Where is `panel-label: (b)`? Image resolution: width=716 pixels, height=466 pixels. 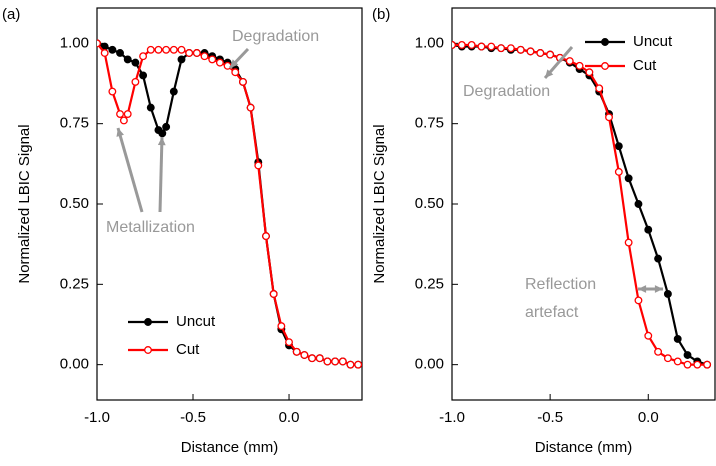 panel-label: (b) is located at coordinates (381, 14).